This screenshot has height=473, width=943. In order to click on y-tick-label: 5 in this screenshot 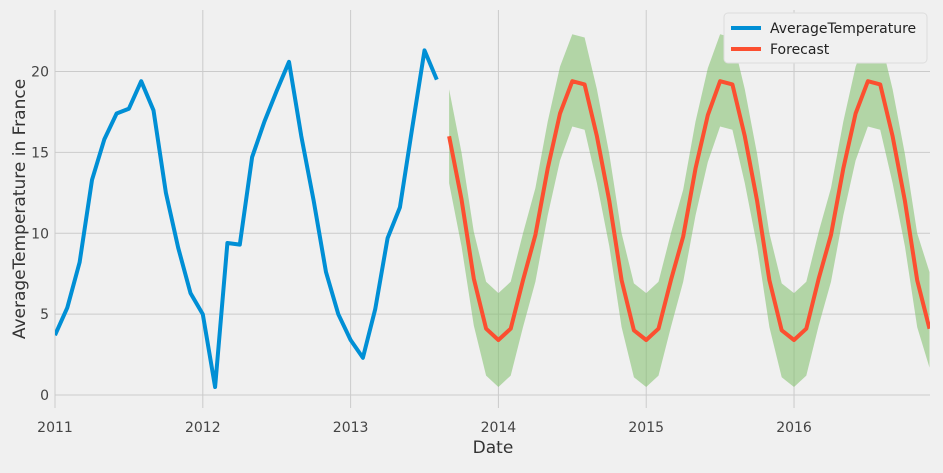, I will do `click(44, 315)`.